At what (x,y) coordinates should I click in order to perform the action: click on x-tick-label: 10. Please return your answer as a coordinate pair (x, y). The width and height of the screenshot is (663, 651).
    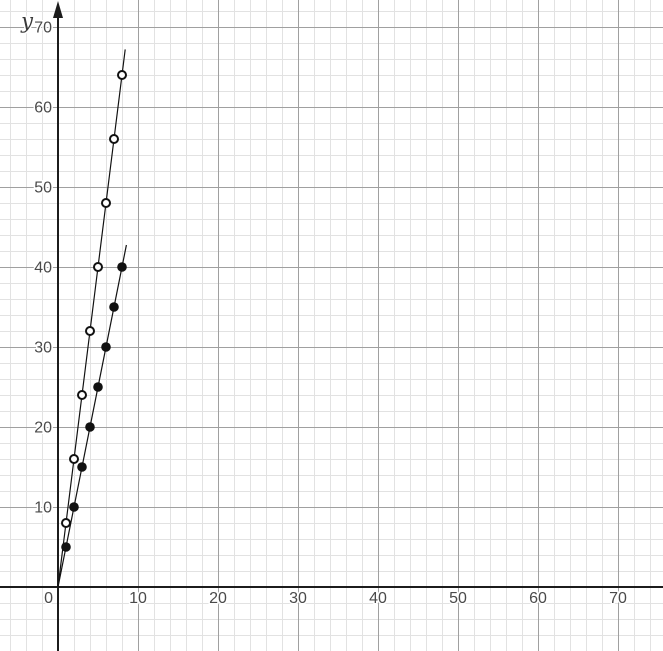
    Looking at the image, I should click on (138, 598).